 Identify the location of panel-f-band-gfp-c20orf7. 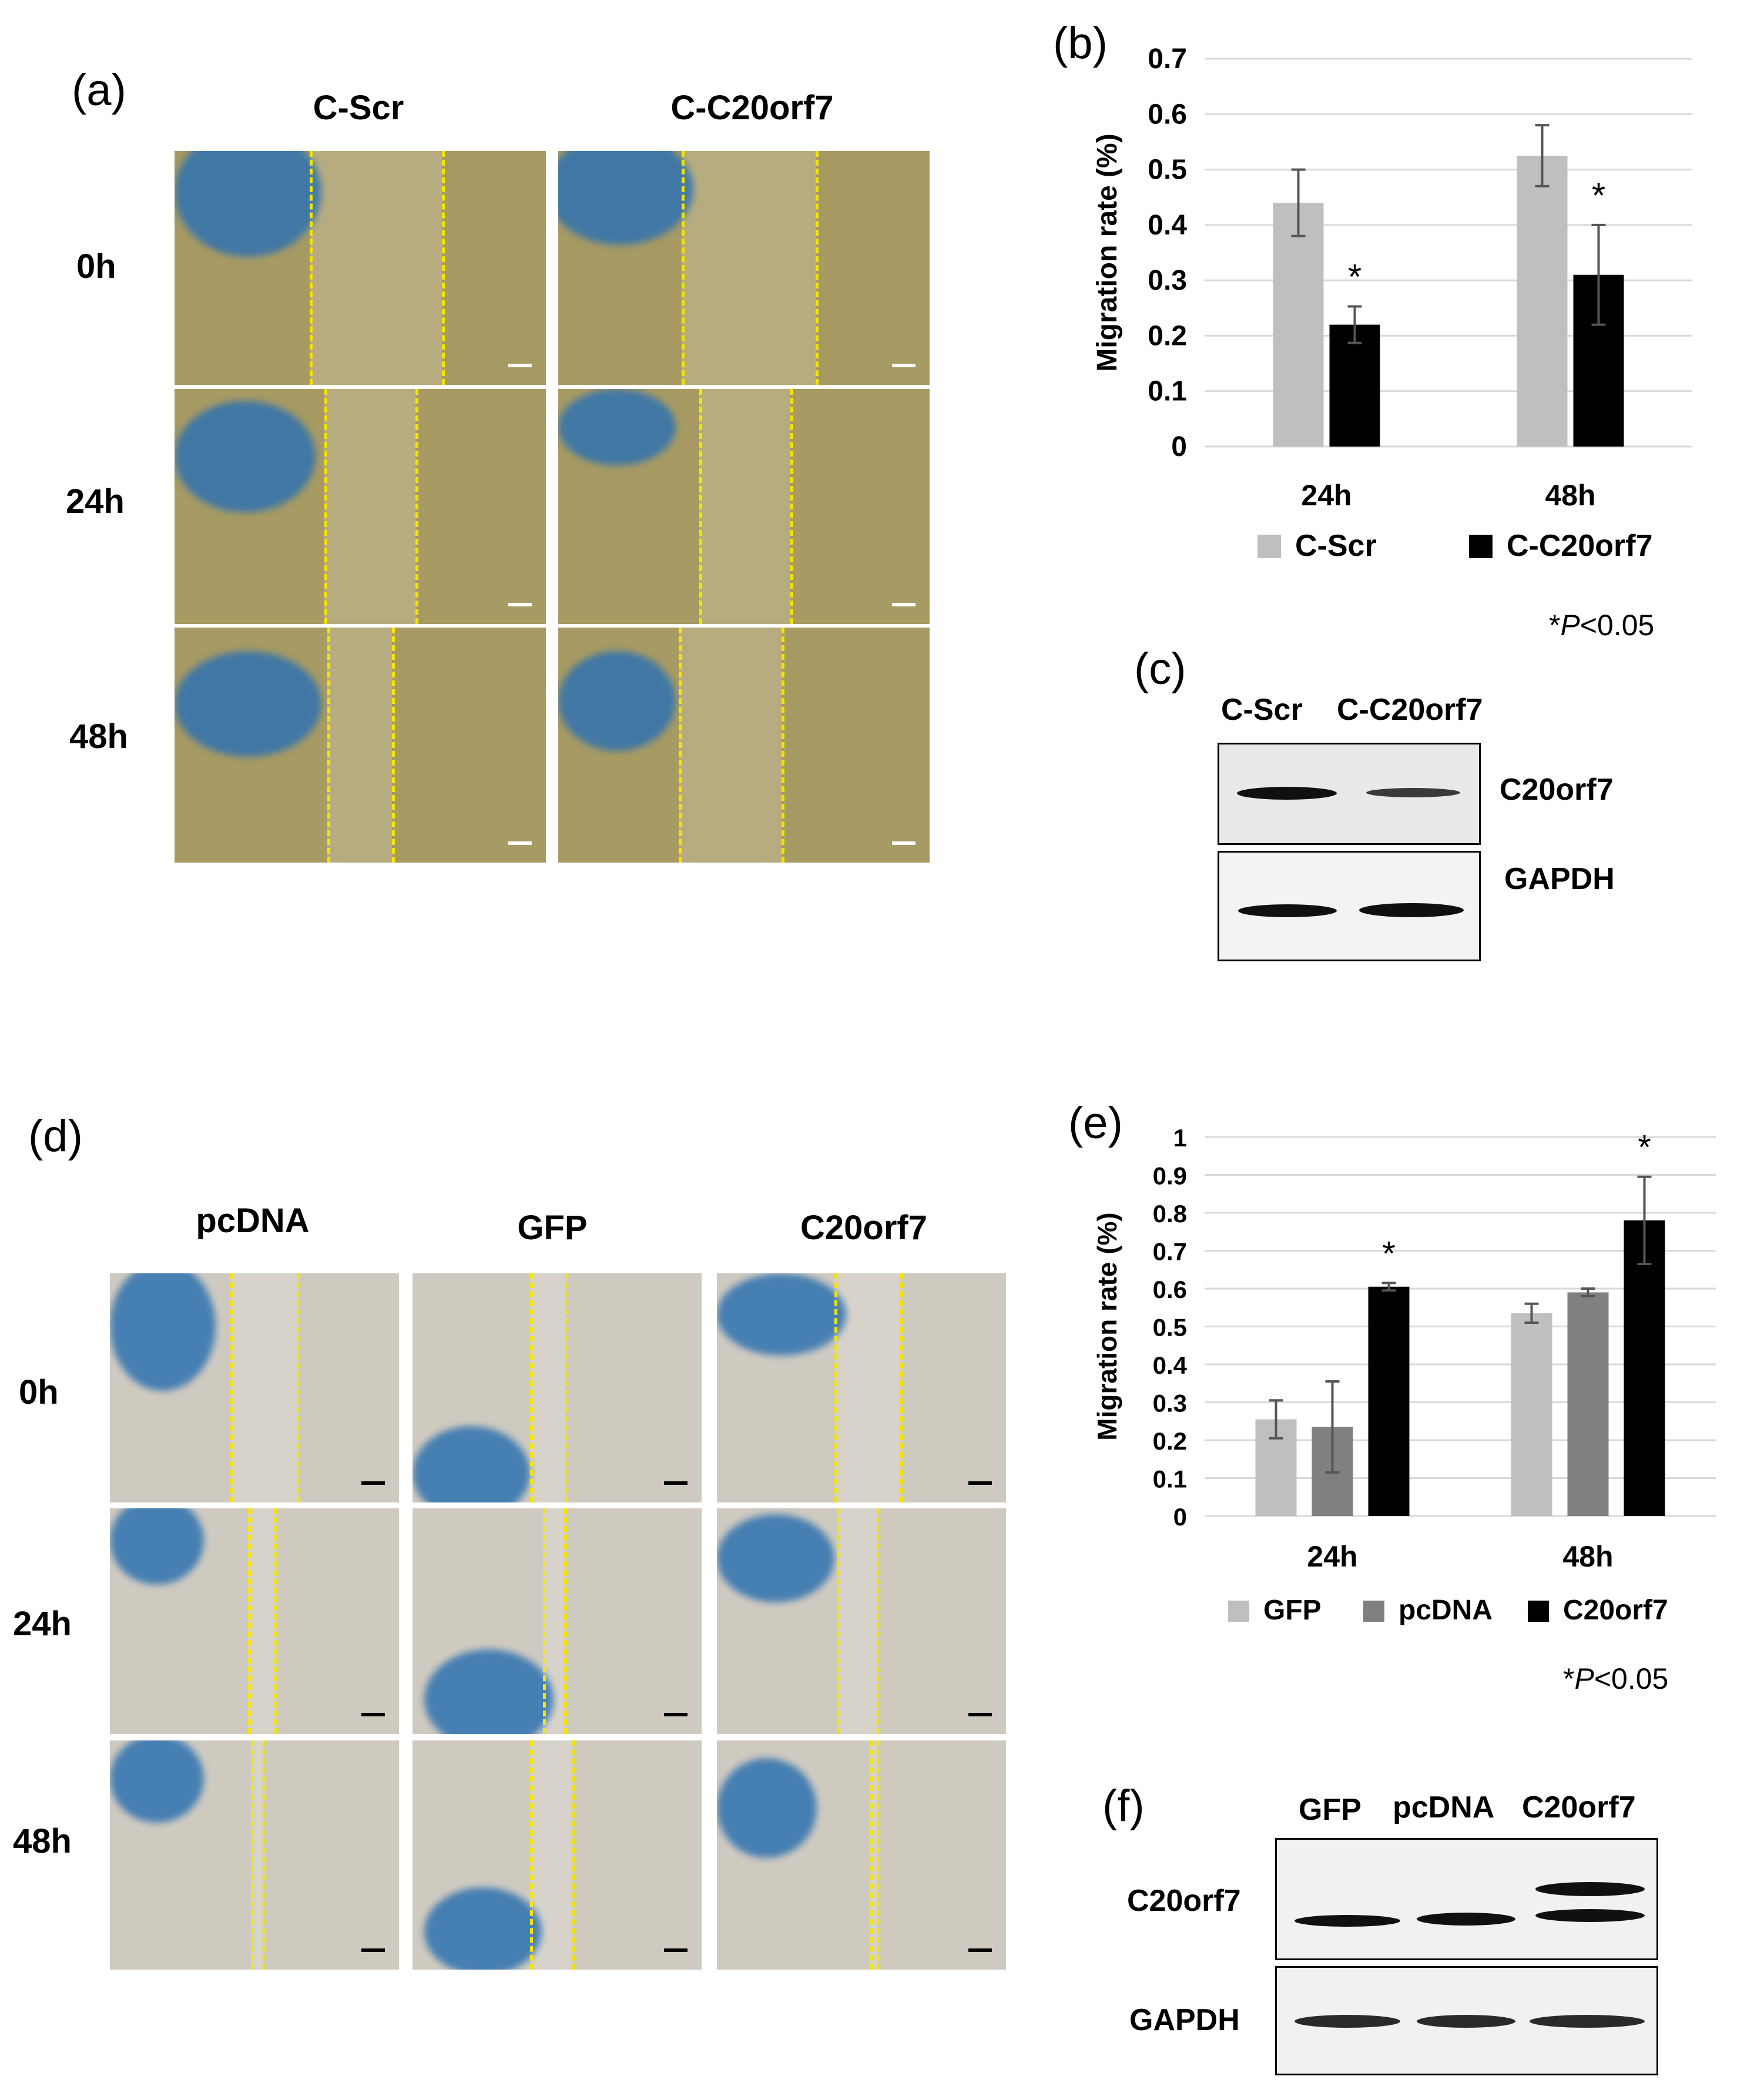
(1347, 1921).